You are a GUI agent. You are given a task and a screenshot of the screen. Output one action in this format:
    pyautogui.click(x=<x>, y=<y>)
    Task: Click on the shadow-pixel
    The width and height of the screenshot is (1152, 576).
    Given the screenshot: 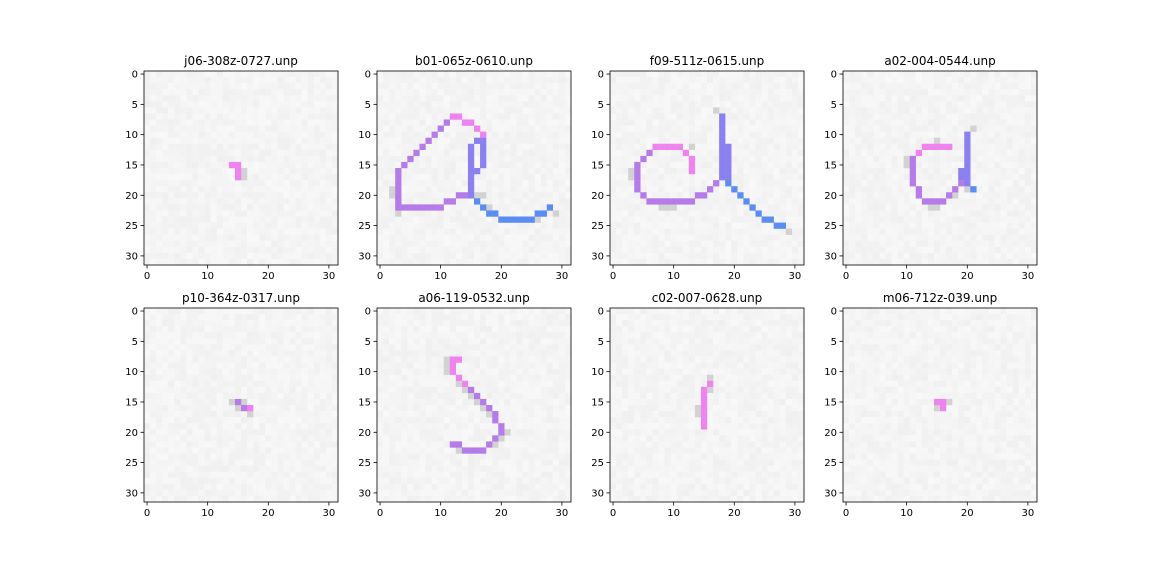 What is the action you would take?
    pyautogui.click(x=967, y=189)
    